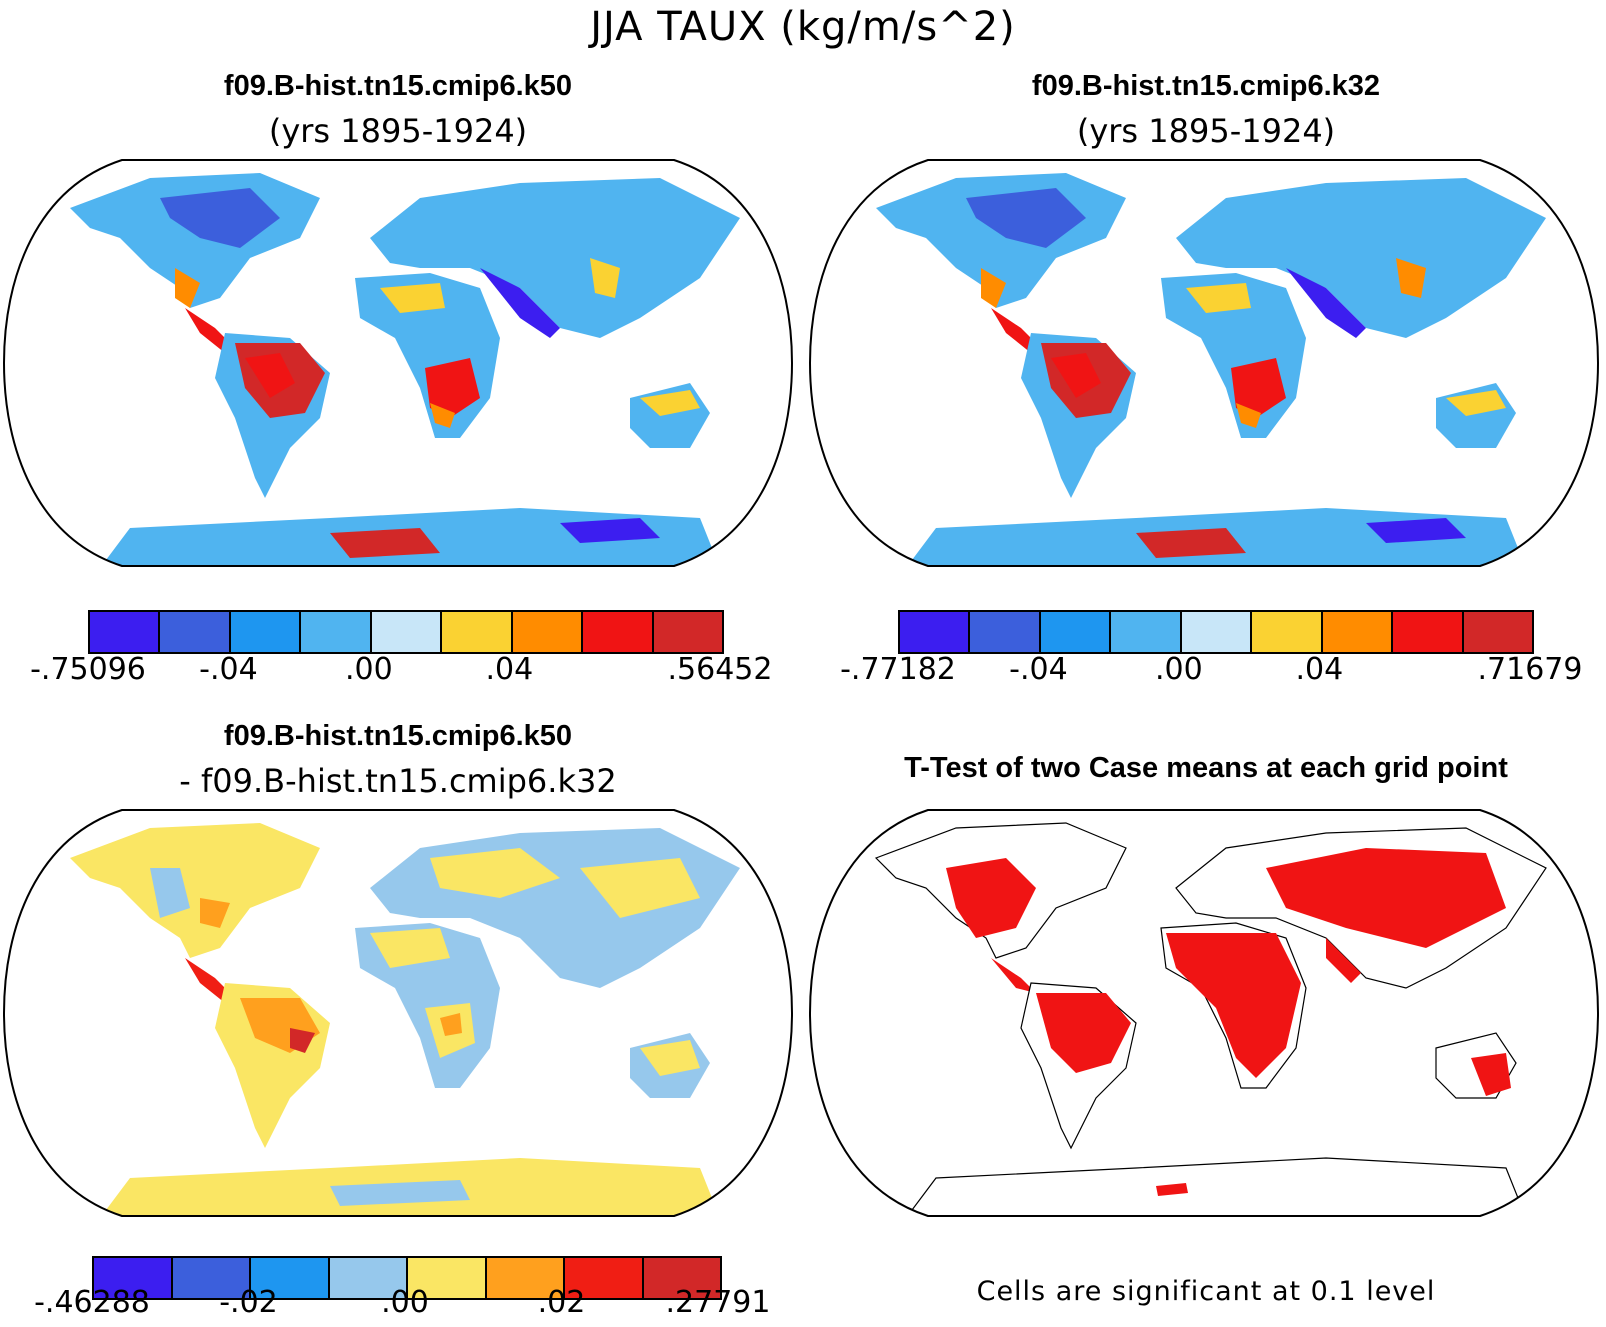  I want to click on panel-subtitle-top-left: (yrs 1895-1924), so click(398, 131).